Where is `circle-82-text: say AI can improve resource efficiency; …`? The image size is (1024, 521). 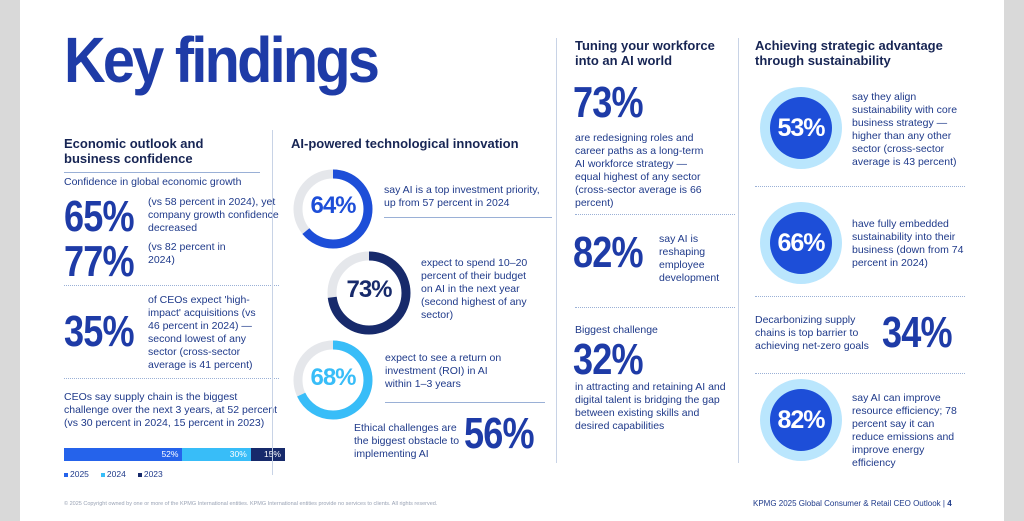
circle-82-text: say AI can improve resource efficiency; … is located at coordinates (904, 430).